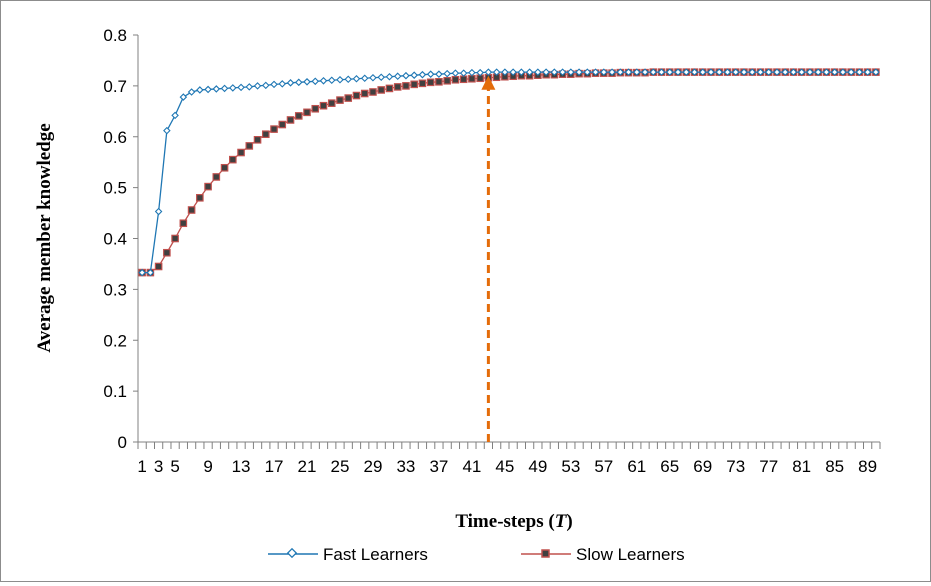 This screenshot has height=586, width=931. Describe the element at coordinates (570, 466) in the screenshot. I see `x-tick-label: 53` at that location.